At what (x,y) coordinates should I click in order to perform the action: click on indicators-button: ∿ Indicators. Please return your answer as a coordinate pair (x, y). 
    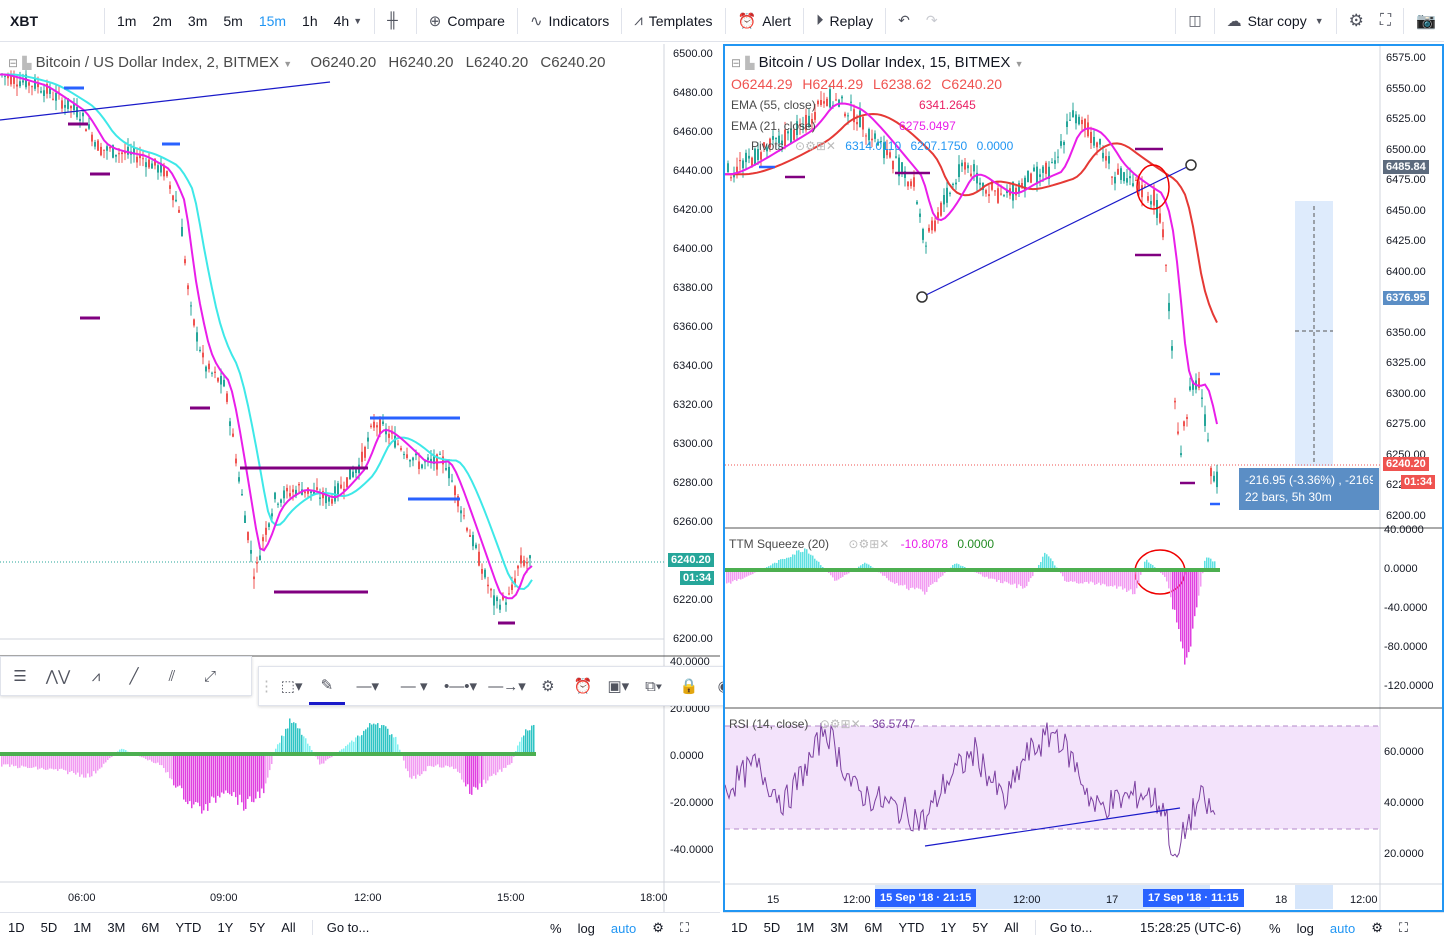
    Looking at the image, I should click on (569, 21).